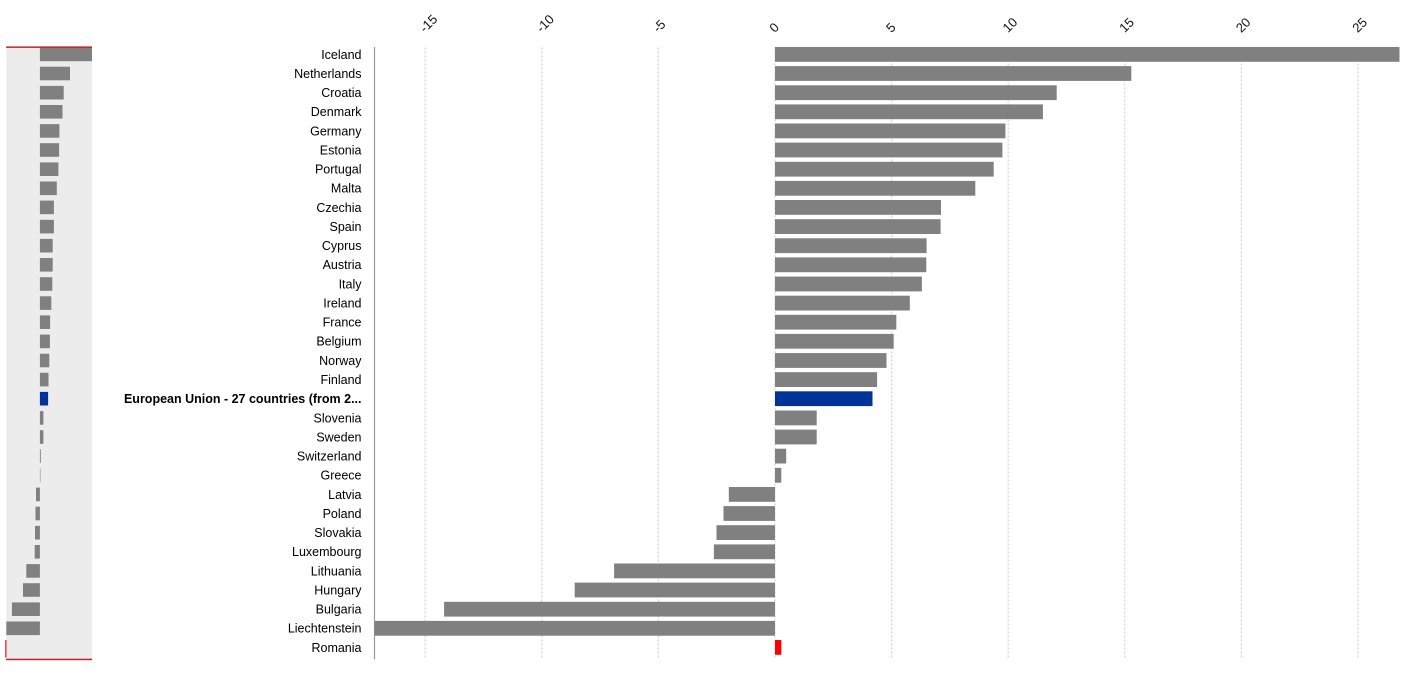  I want to click on svg-text: Luxembourg, so click(327, 552).